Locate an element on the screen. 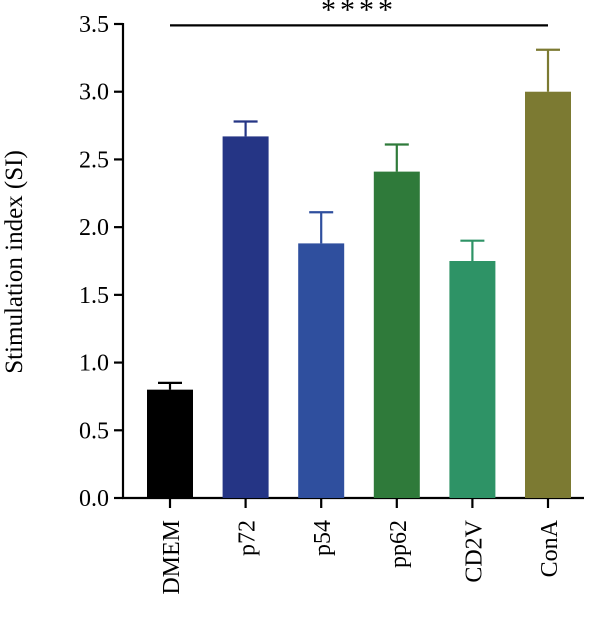 The width and height of the screenshot is (600, 630). significance-label: **** is located at coordinates (359, 13).